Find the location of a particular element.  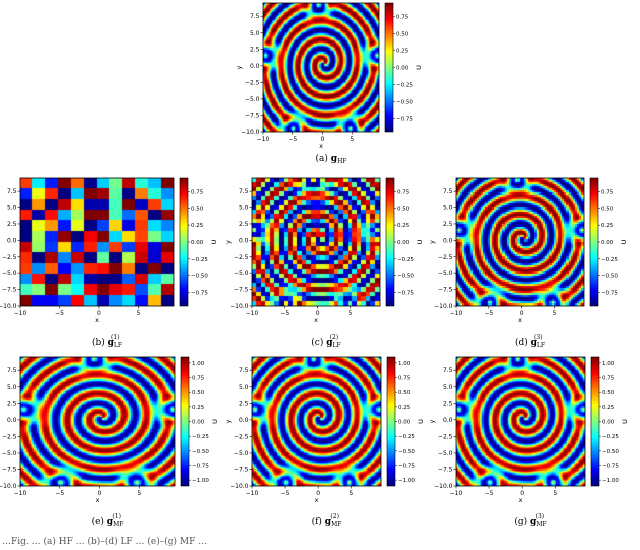

panel-caption: (e) gMF(1) is located at coordinates (108, 520).